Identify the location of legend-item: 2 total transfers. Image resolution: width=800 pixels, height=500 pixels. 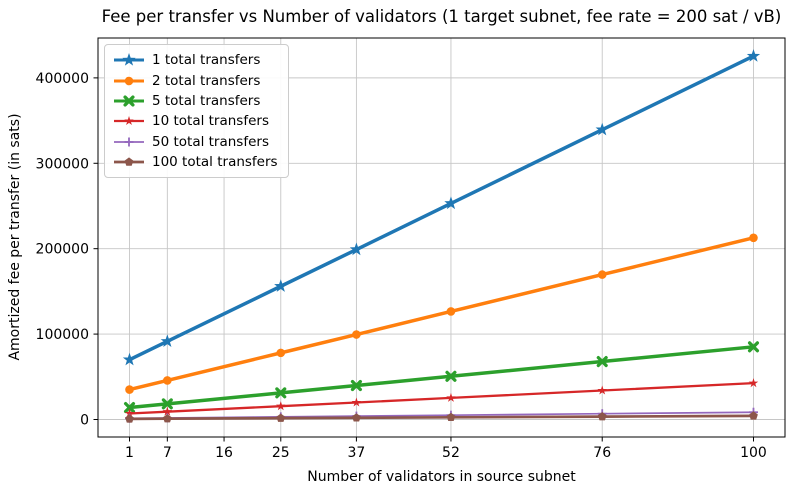
(195, 80).